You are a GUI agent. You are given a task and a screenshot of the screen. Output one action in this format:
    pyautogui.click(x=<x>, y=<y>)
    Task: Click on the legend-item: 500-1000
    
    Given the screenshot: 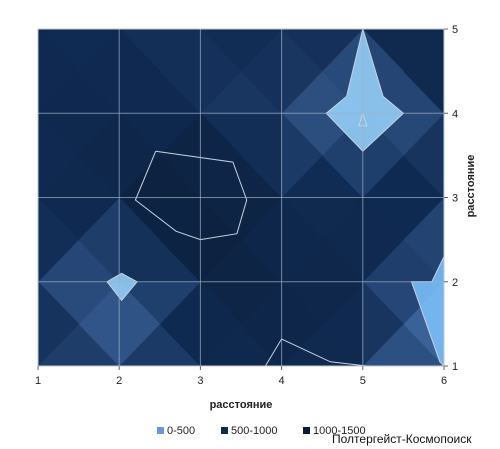 What is the action you would take?
    pyautogui.click(x=249, y=431)
    